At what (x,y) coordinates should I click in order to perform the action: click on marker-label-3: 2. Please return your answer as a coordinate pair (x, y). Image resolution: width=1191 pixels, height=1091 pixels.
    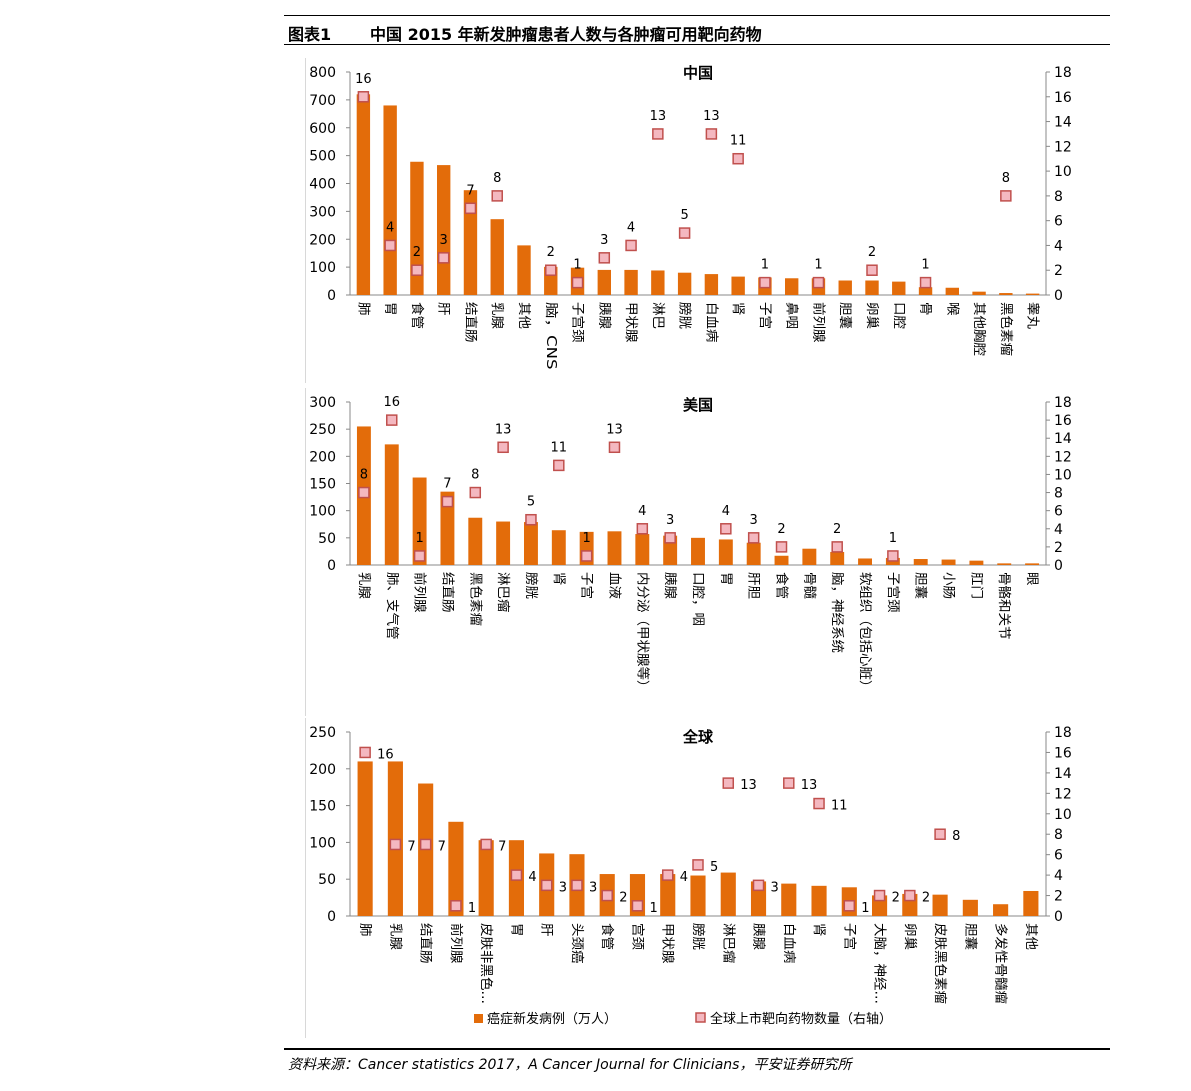
    Looking at the image, I should click on (417, 252).